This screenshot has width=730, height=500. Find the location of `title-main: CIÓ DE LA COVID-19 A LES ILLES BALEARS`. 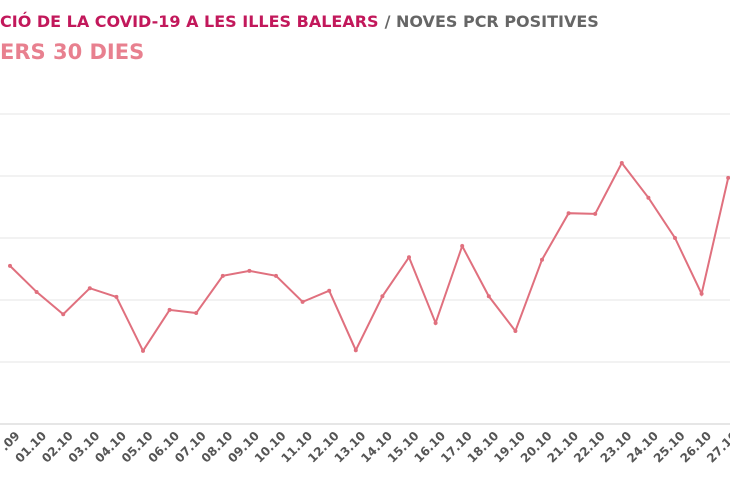

title-main: CIÓ DE LA COVID-19 A LES ILLES BALEARS is located at coordinates (189, 21).